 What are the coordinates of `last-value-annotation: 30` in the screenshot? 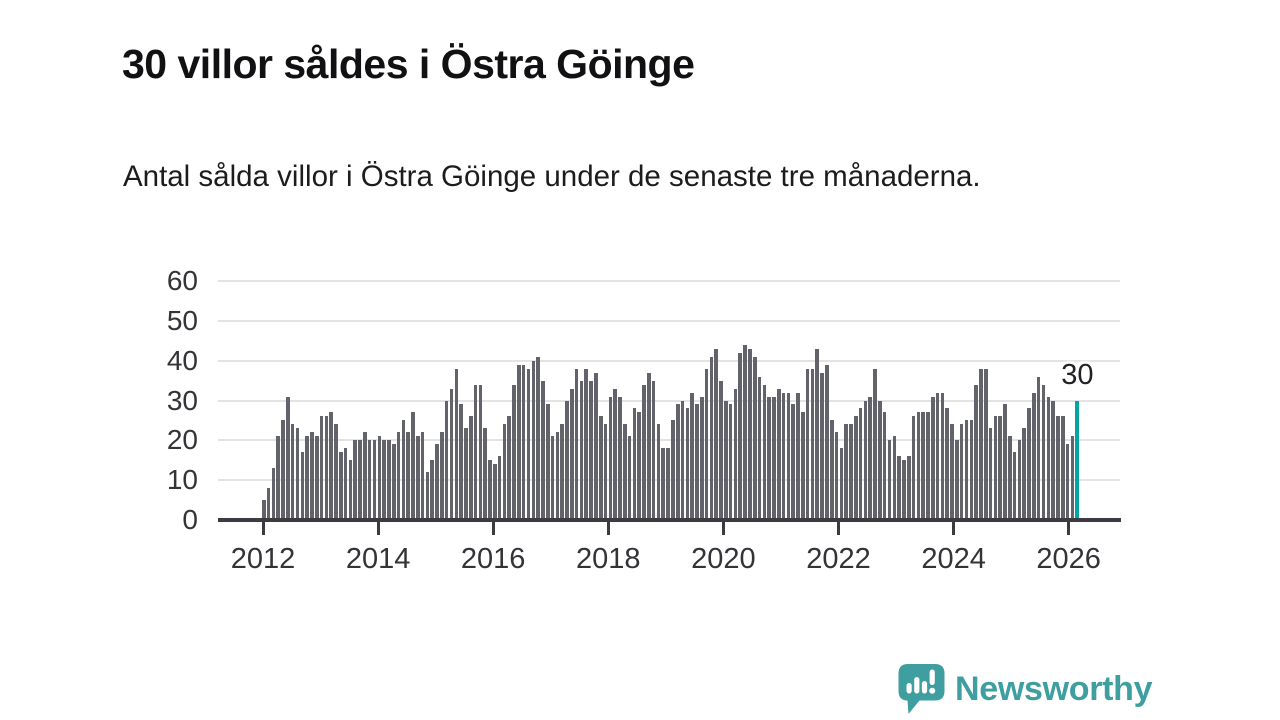 It's located at (1077, 374).